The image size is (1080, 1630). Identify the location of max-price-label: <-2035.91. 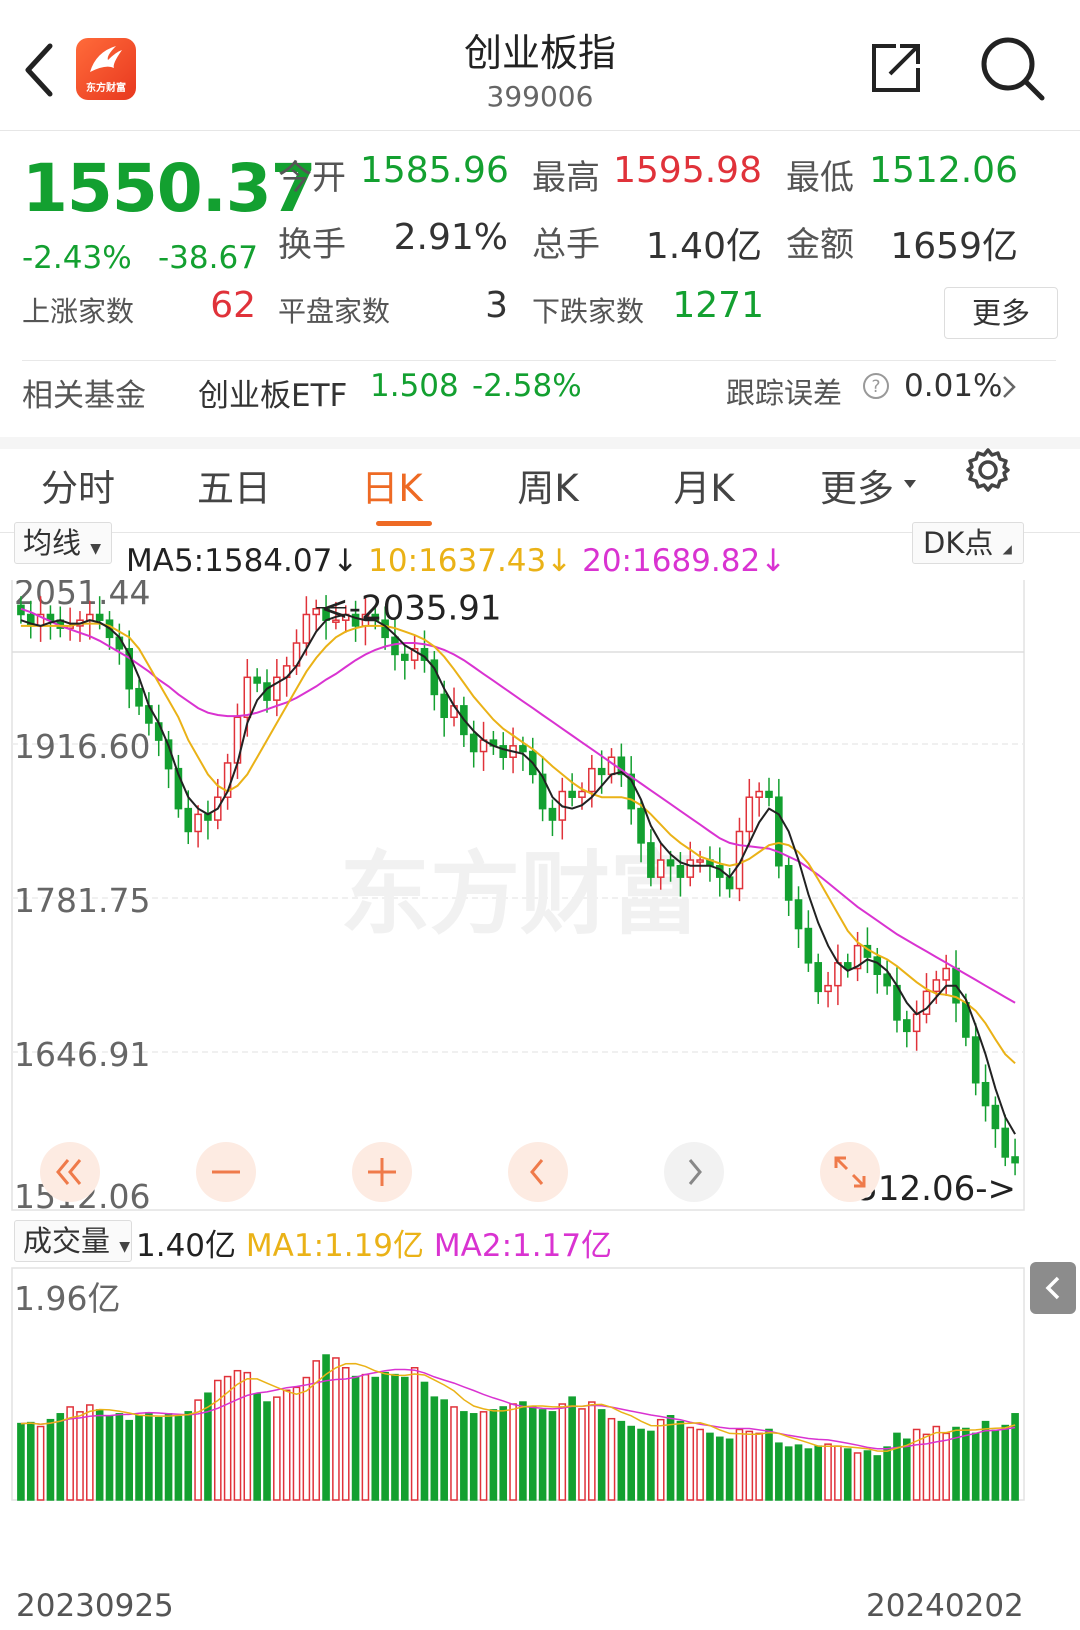
(410, 609).